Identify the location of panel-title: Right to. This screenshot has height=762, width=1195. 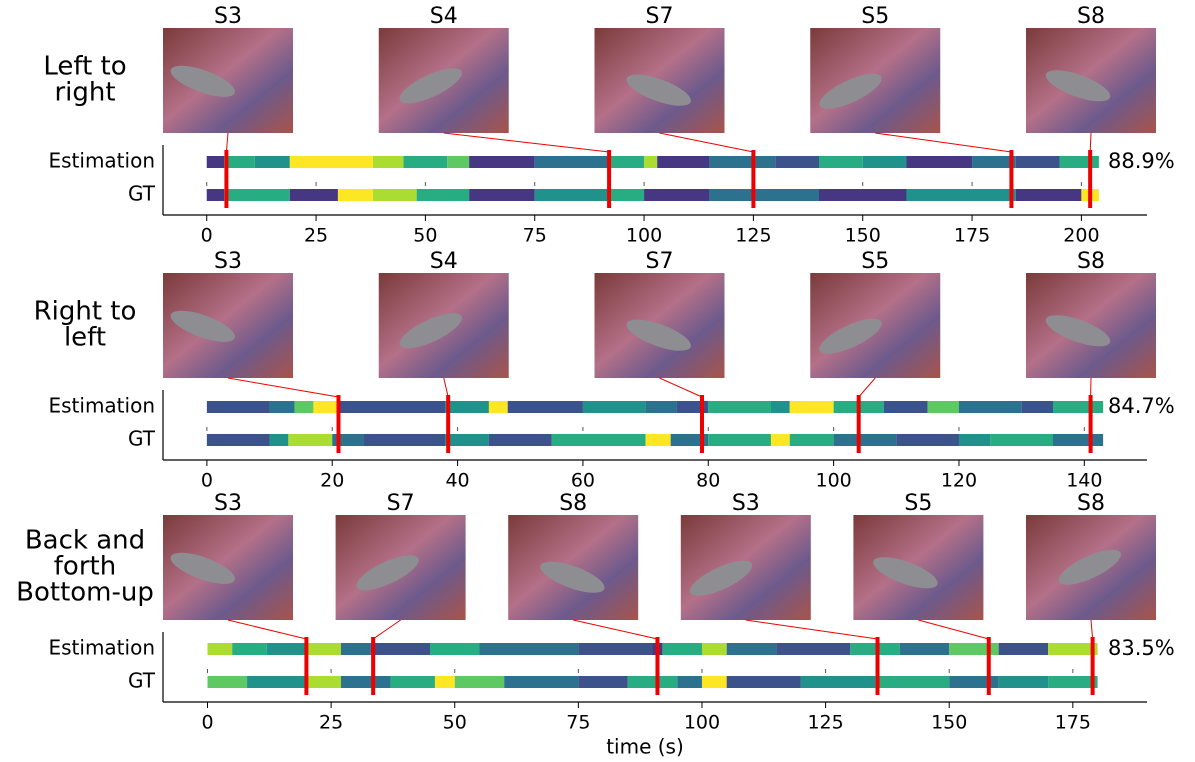
(85, 312).